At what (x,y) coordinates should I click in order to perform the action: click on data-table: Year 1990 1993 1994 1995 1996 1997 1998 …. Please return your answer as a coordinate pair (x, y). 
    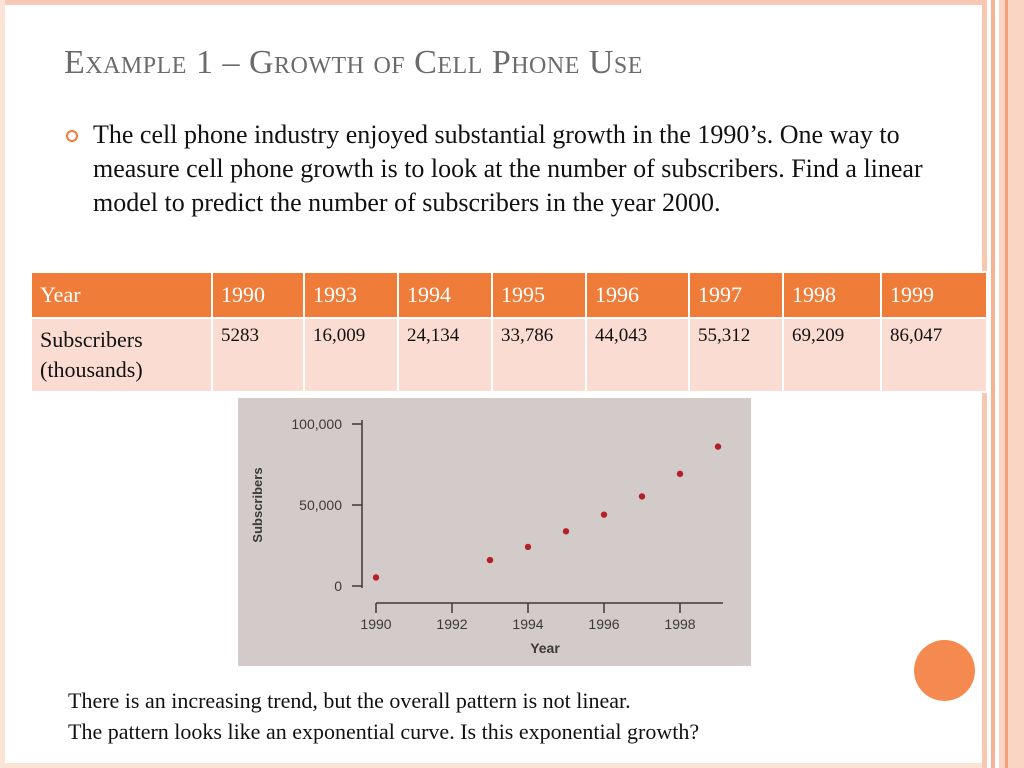
    Looking at the image, I should click on (509, 332).